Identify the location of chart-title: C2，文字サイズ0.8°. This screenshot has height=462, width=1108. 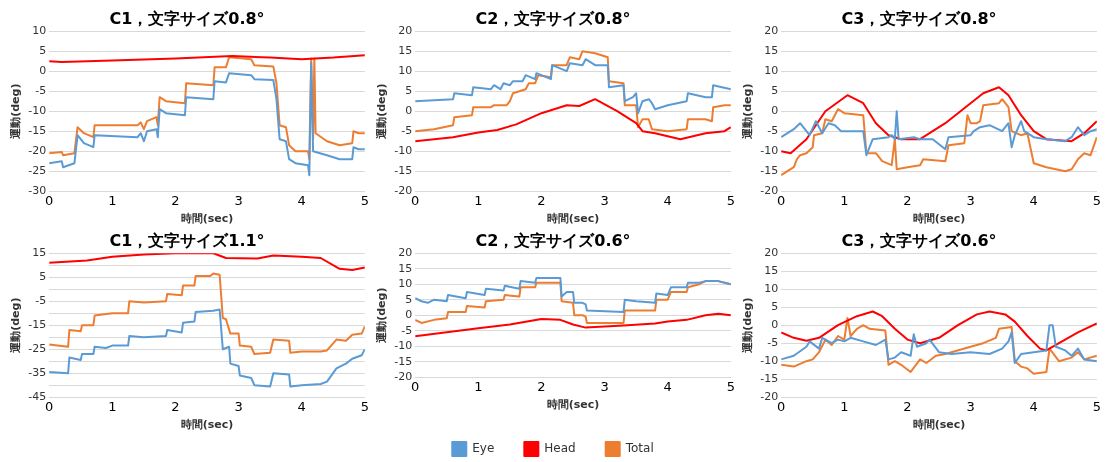
(553, 18).